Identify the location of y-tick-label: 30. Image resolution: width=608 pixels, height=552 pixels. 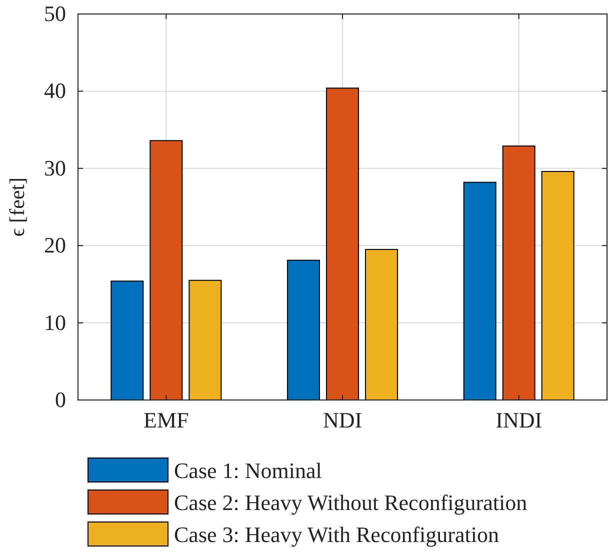
(55, 167).